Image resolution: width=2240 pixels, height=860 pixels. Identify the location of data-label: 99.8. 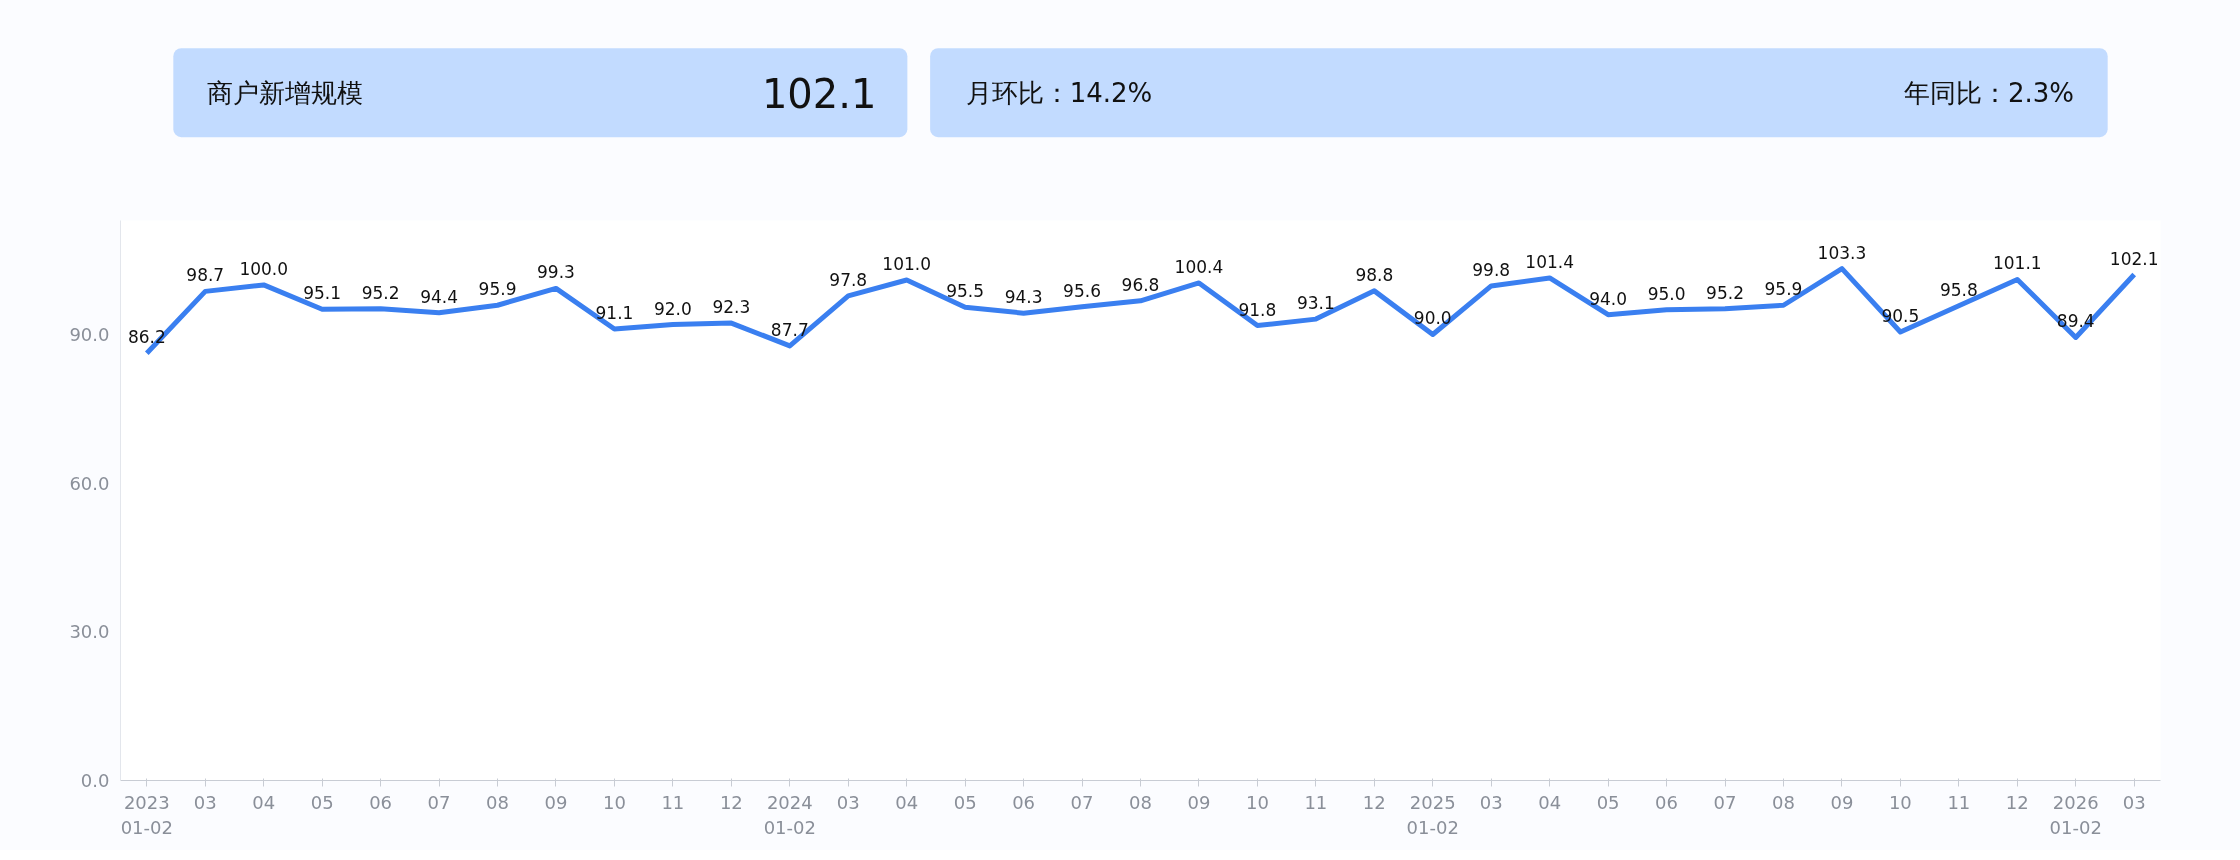
(1491, 269).